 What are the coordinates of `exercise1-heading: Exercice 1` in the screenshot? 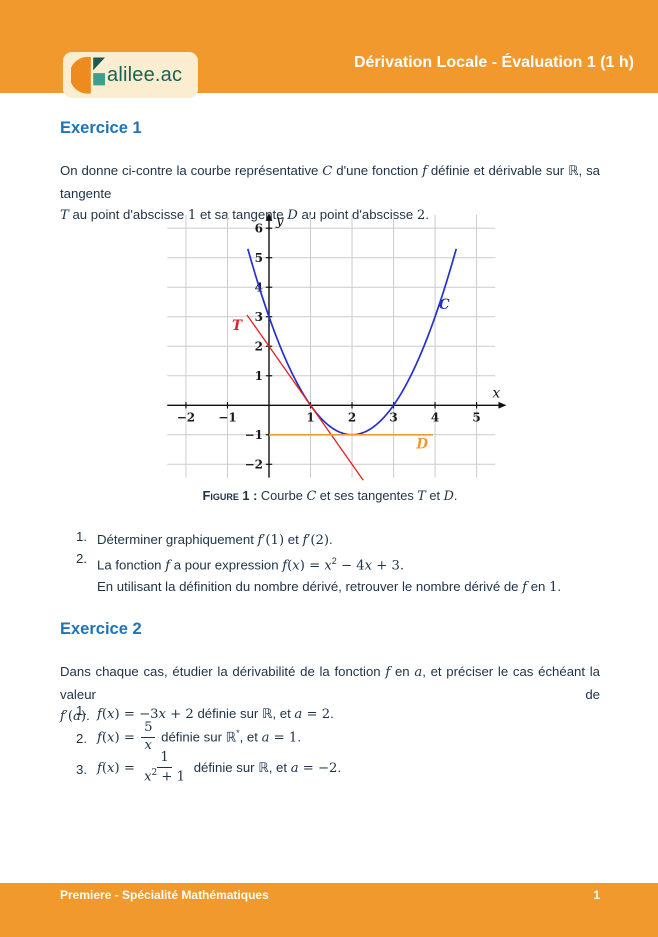 It's located at (101, 128).